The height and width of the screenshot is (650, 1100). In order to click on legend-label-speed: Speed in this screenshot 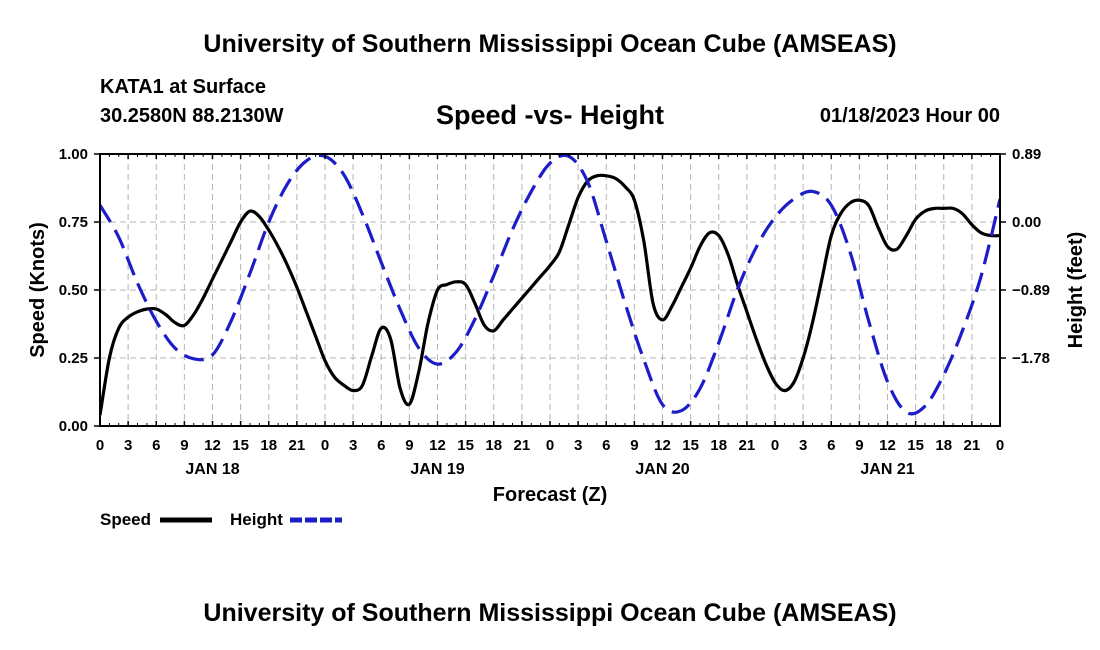, I will do `click(125, 519)`.